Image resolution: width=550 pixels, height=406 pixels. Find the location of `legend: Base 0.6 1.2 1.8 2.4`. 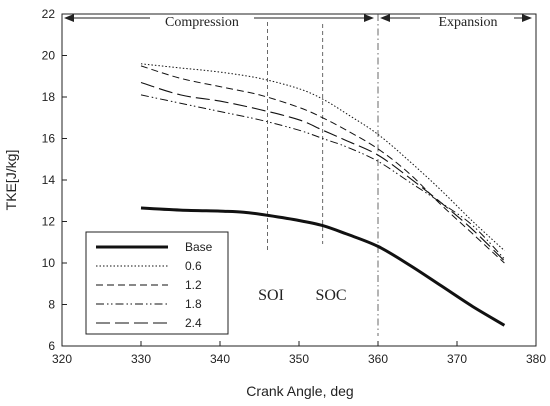

legend: Base 0.6 1.2 1.8 2.4 is located at coordinates (157, 283).